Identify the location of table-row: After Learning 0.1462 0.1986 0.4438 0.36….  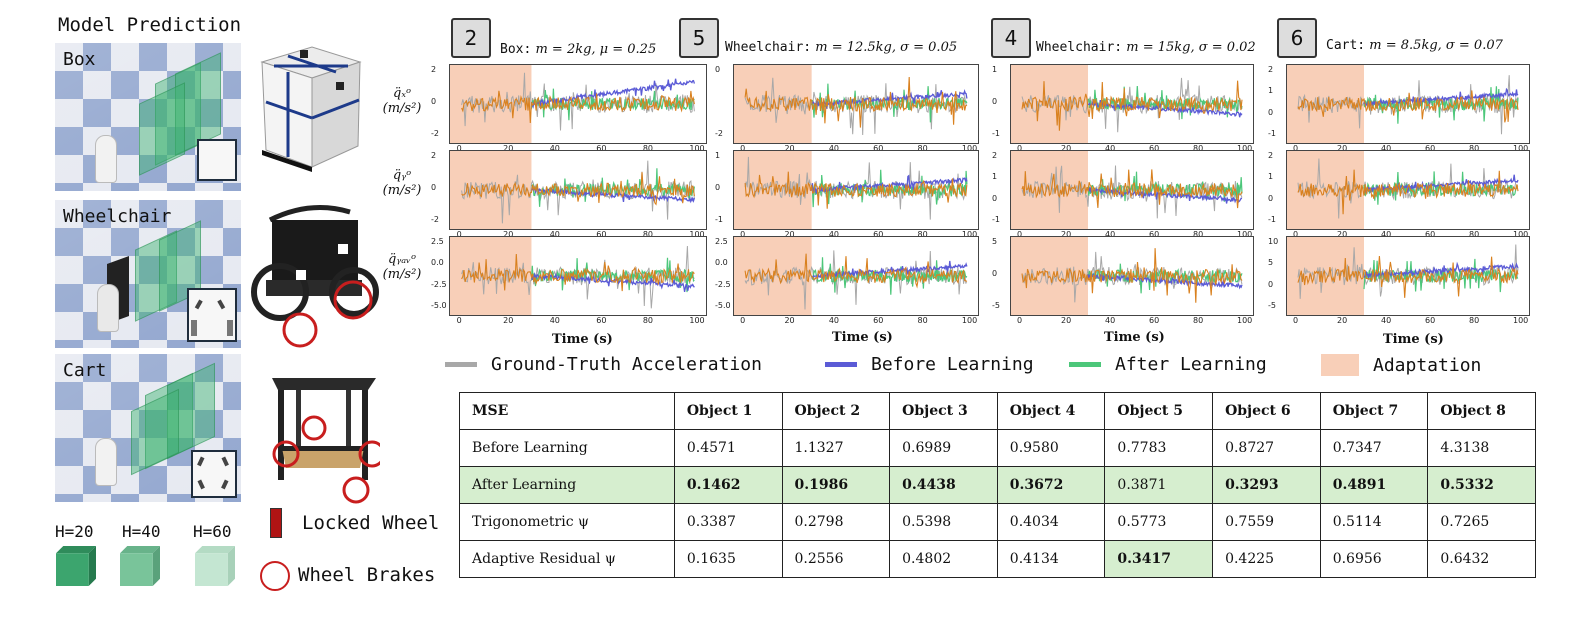
(997, 485).